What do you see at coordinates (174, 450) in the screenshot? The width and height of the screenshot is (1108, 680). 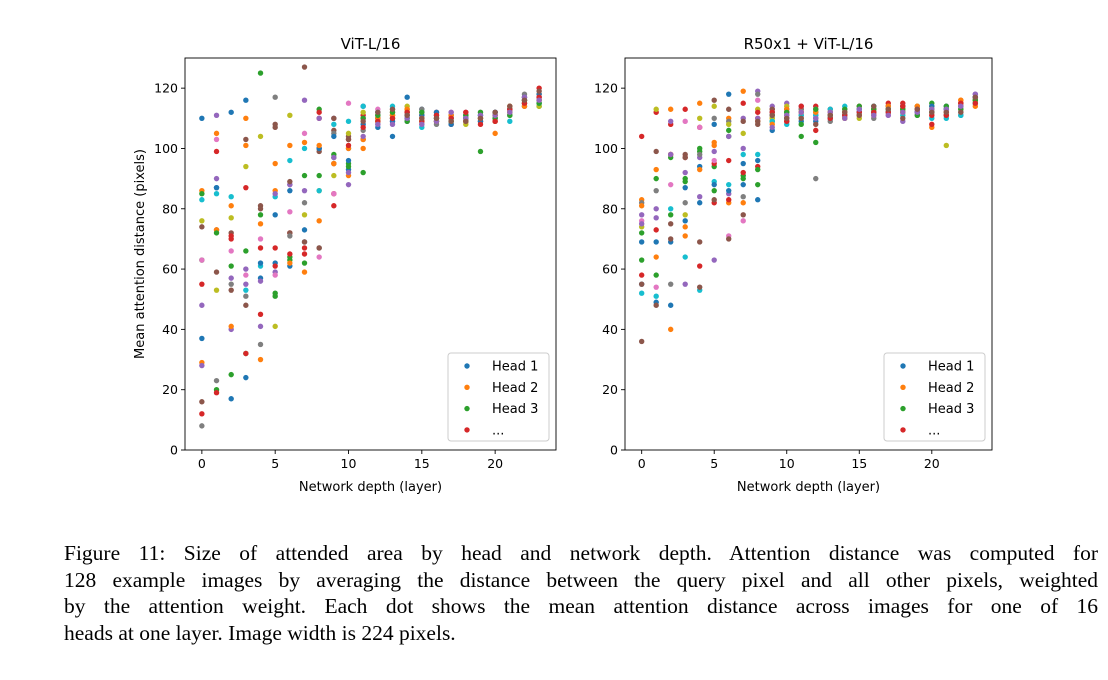 I see `y-tick-label: 0` at bounding box center [174, 450].